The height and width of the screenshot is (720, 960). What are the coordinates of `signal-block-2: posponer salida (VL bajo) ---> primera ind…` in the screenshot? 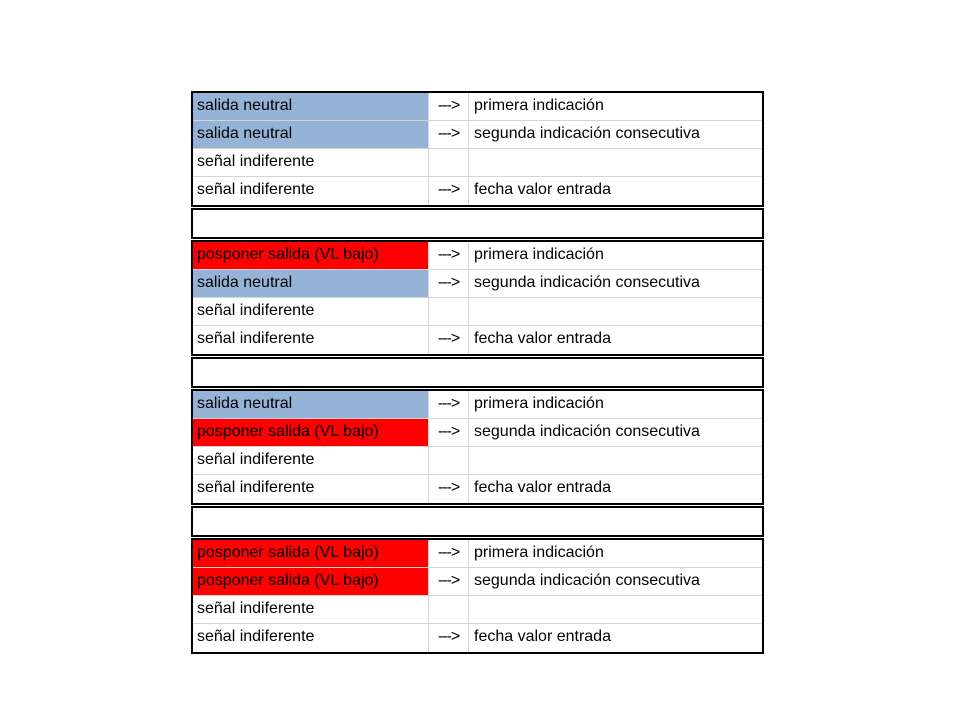 It's located at (477, 298).